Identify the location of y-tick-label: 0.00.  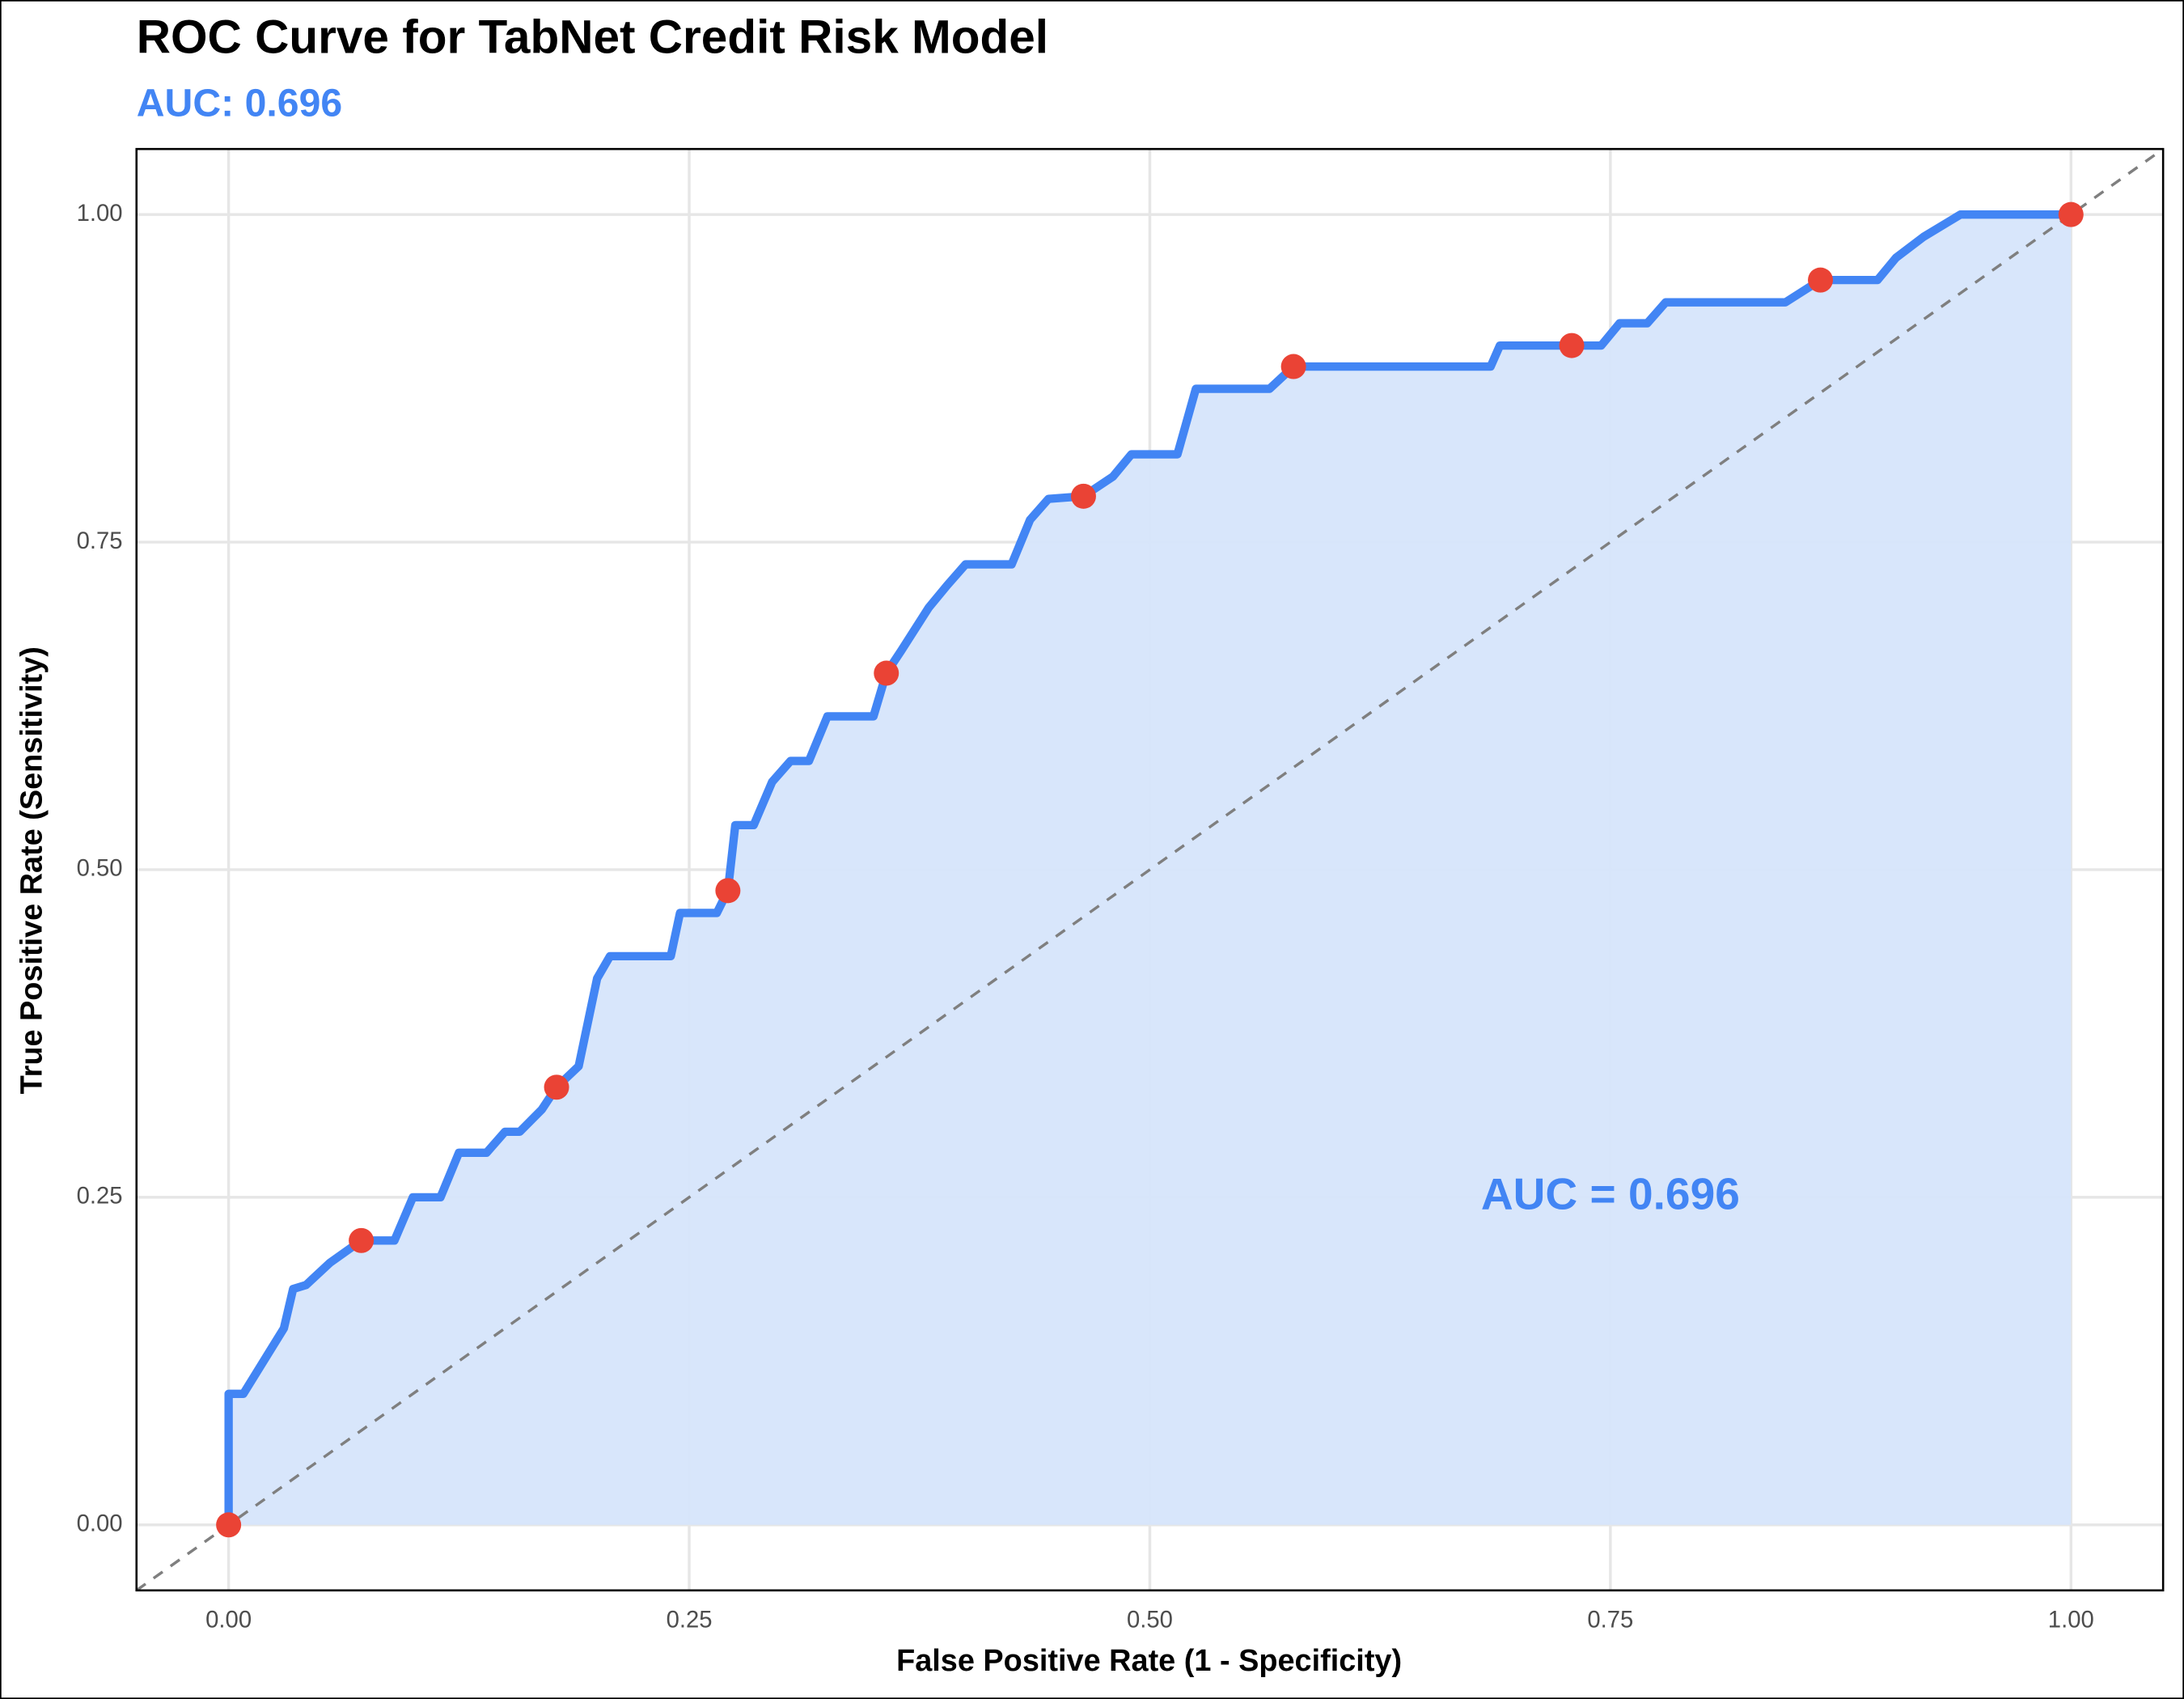
(100, 1523).